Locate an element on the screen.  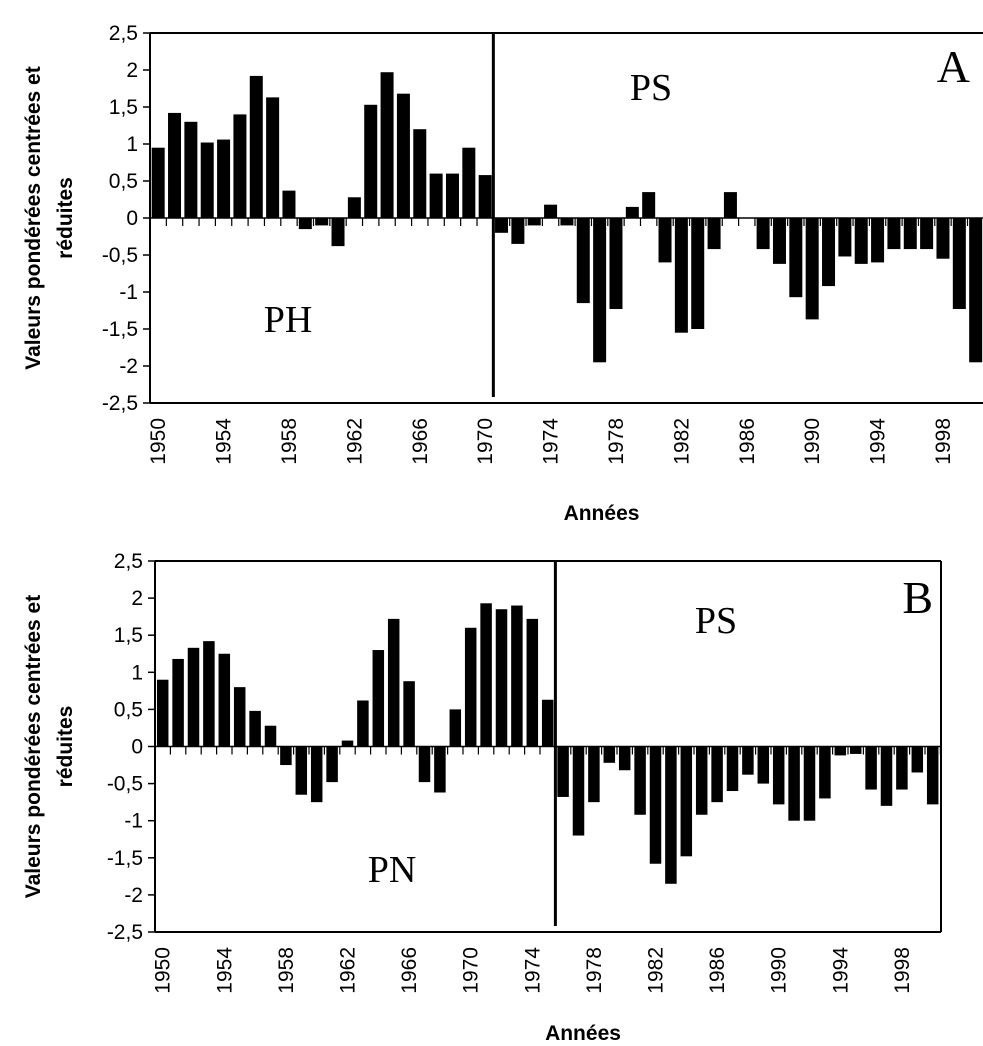
x-tick-label: 1970 is located at coordinates (471, 970).